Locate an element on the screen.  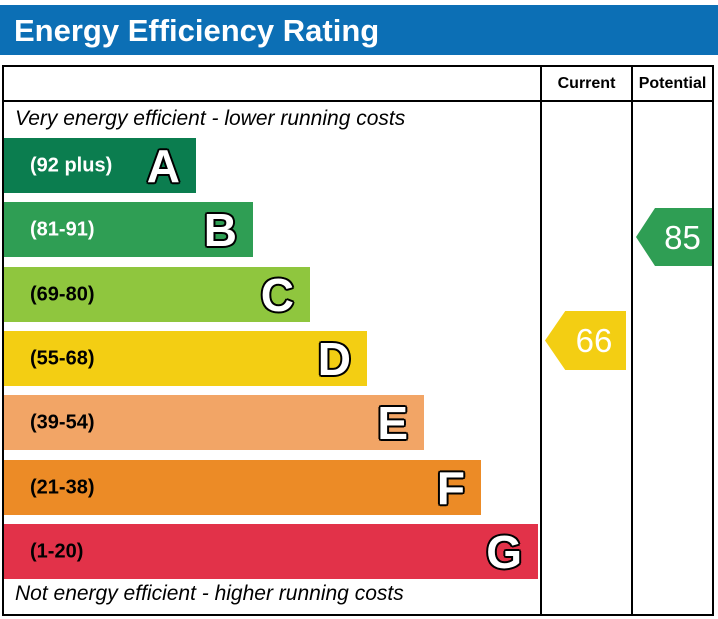
band-b-range: (81-91) is located at coordinates (62, 229).